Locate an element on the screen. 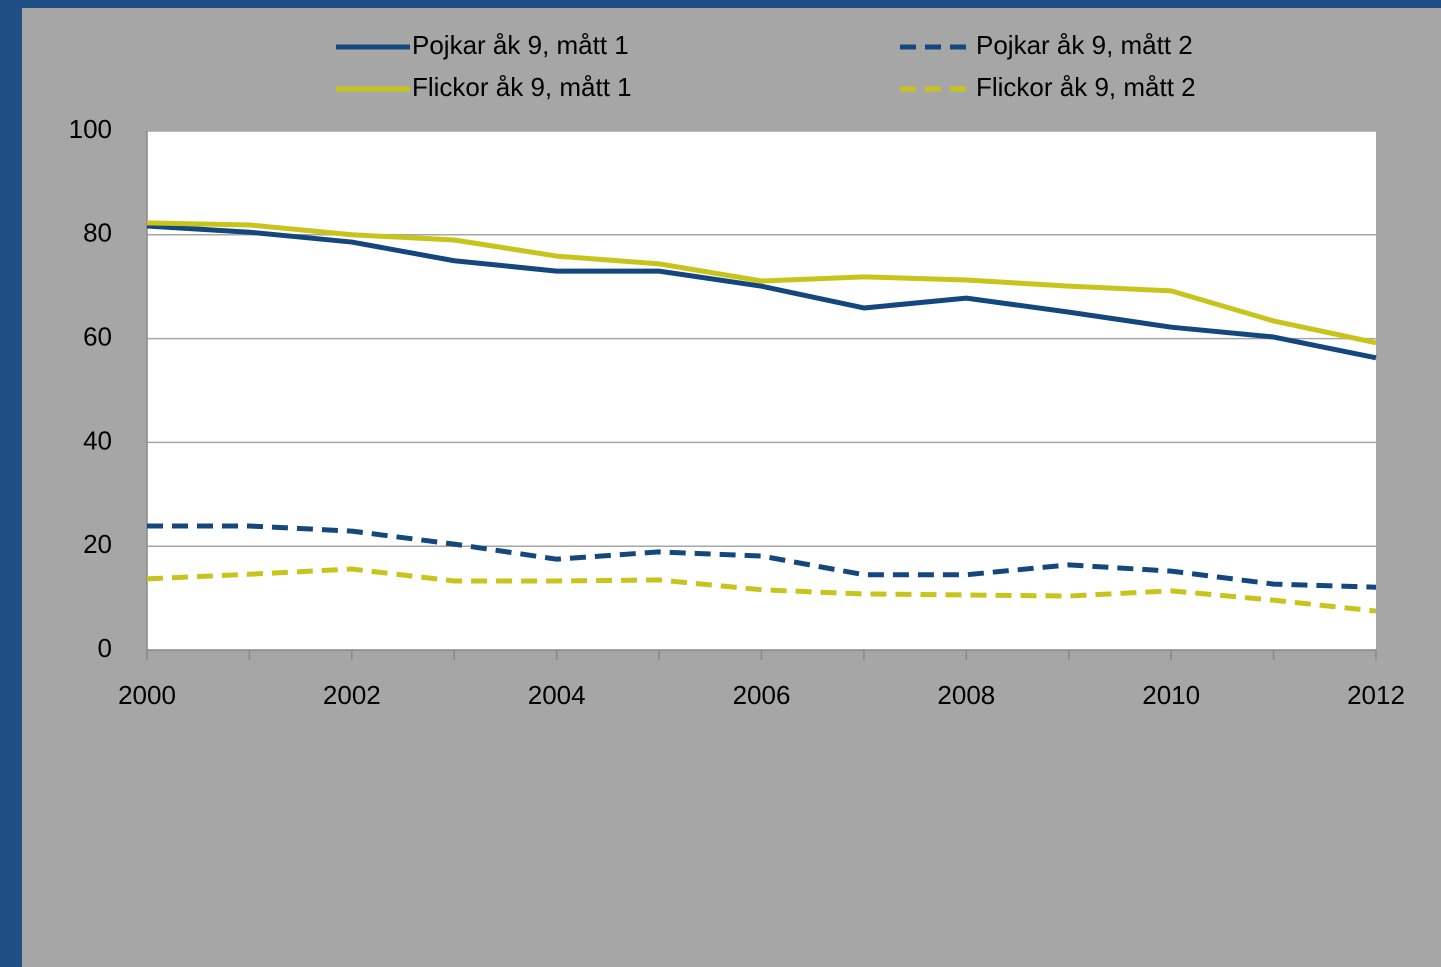 This screenshot has width=1441, height=967. y-tick-label: 60 is located at coordinates (97, 336).